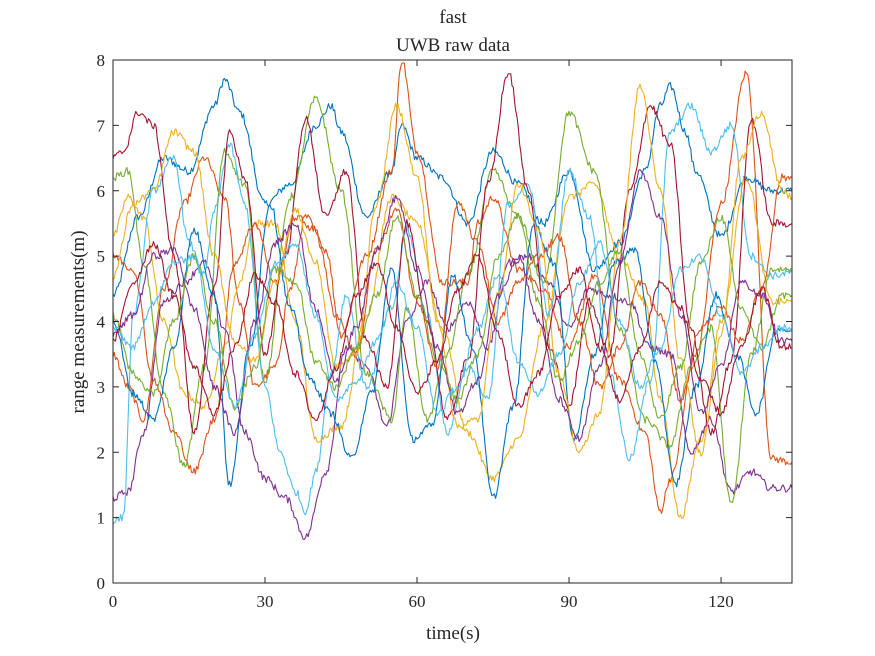 This screenshot has width=875, height=656. What do you see at coordinates (113, 601) in the screenshot?
I see `x-tick-label: 0` at bounding box center [113, 601].